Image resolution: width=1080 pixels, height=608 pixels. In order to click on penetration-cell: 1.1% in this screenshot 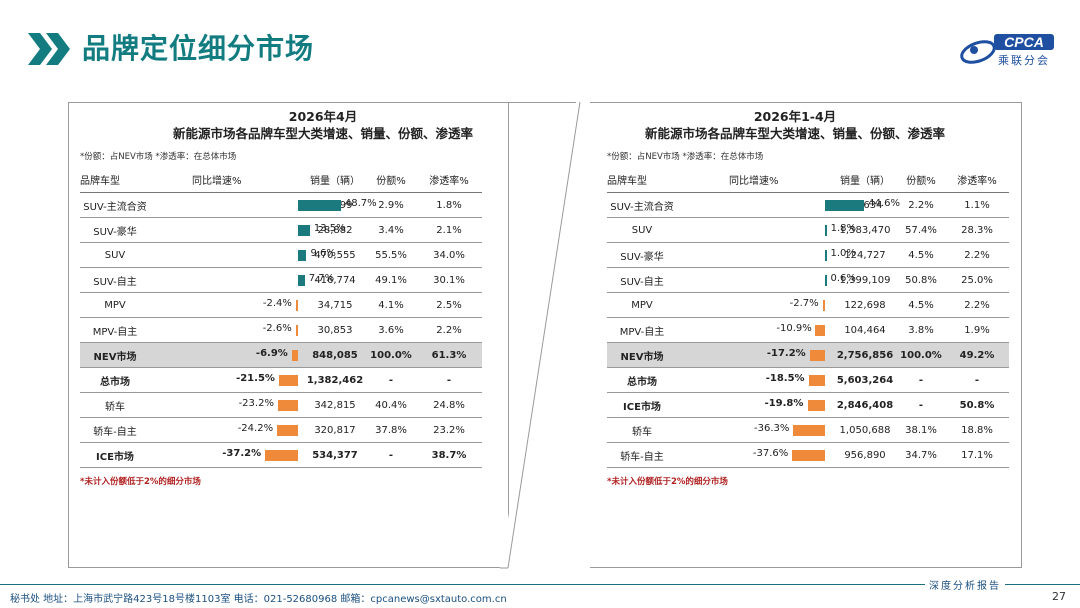, I will do `click(977, 205)`.